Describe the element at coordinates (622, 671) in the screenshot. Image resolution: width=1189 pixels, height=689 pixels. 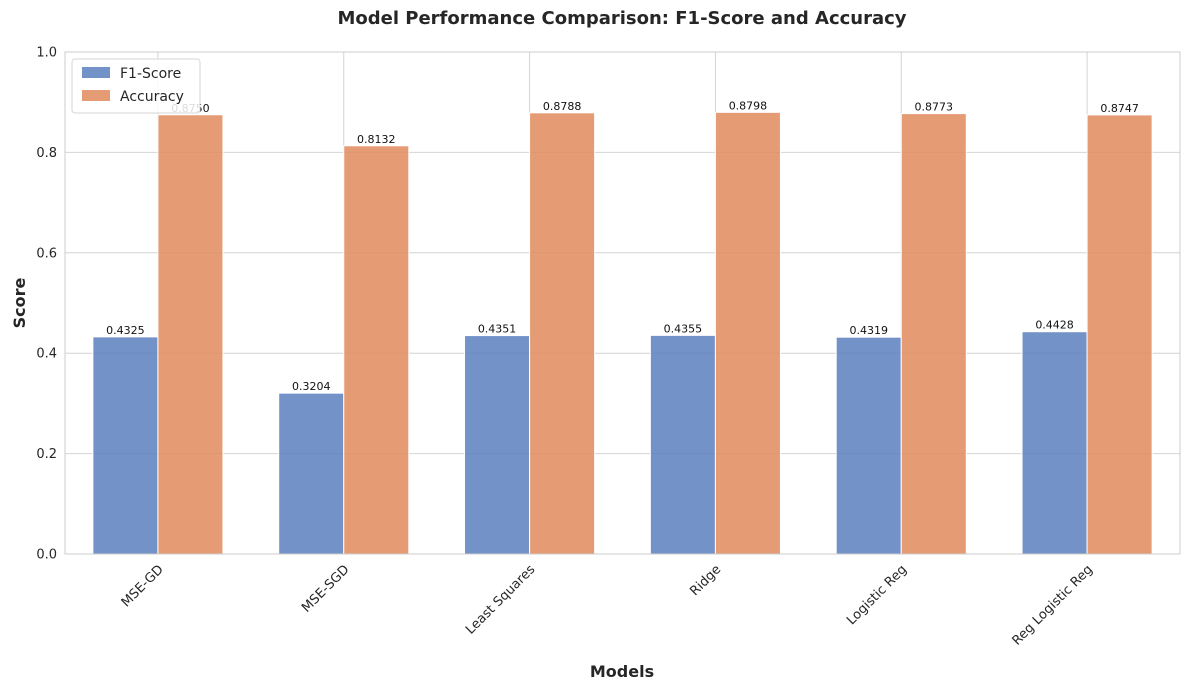
I see `x-axis-label: Models` at that location.